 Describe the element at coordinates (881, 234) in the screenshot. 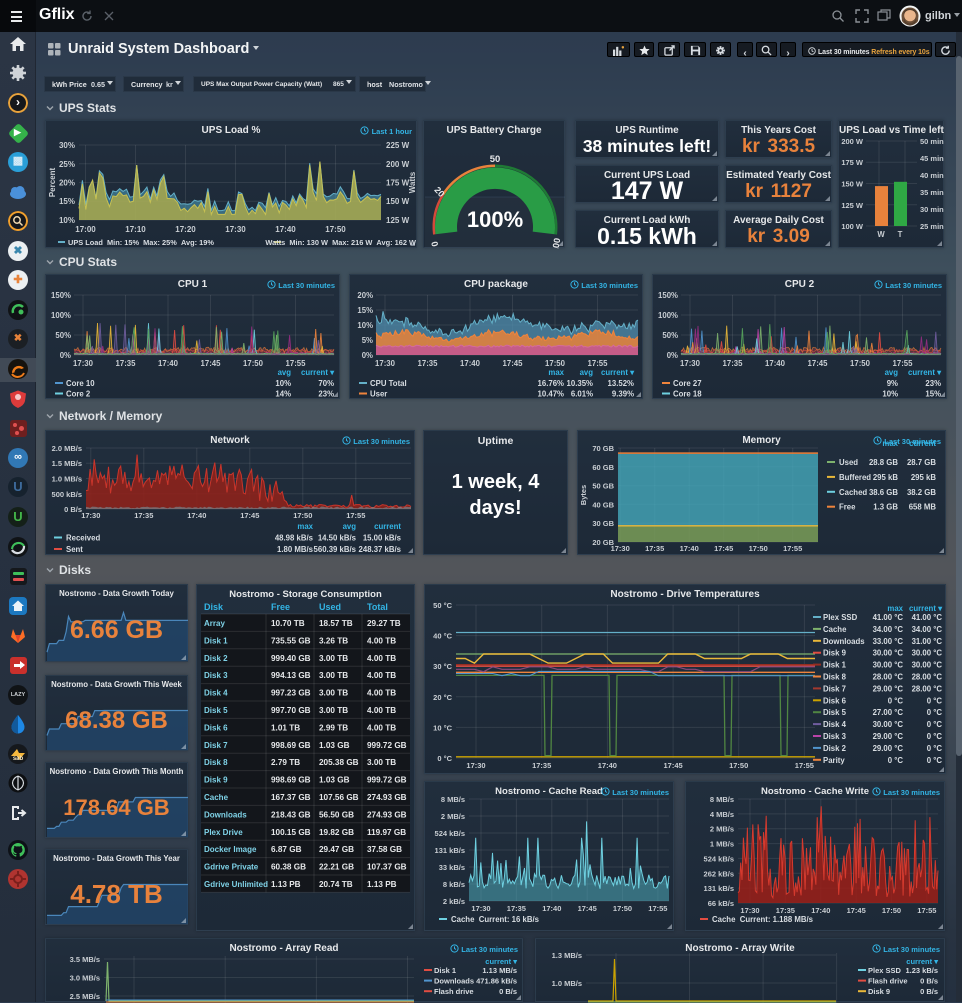

I see `svg-text: W` at that location.